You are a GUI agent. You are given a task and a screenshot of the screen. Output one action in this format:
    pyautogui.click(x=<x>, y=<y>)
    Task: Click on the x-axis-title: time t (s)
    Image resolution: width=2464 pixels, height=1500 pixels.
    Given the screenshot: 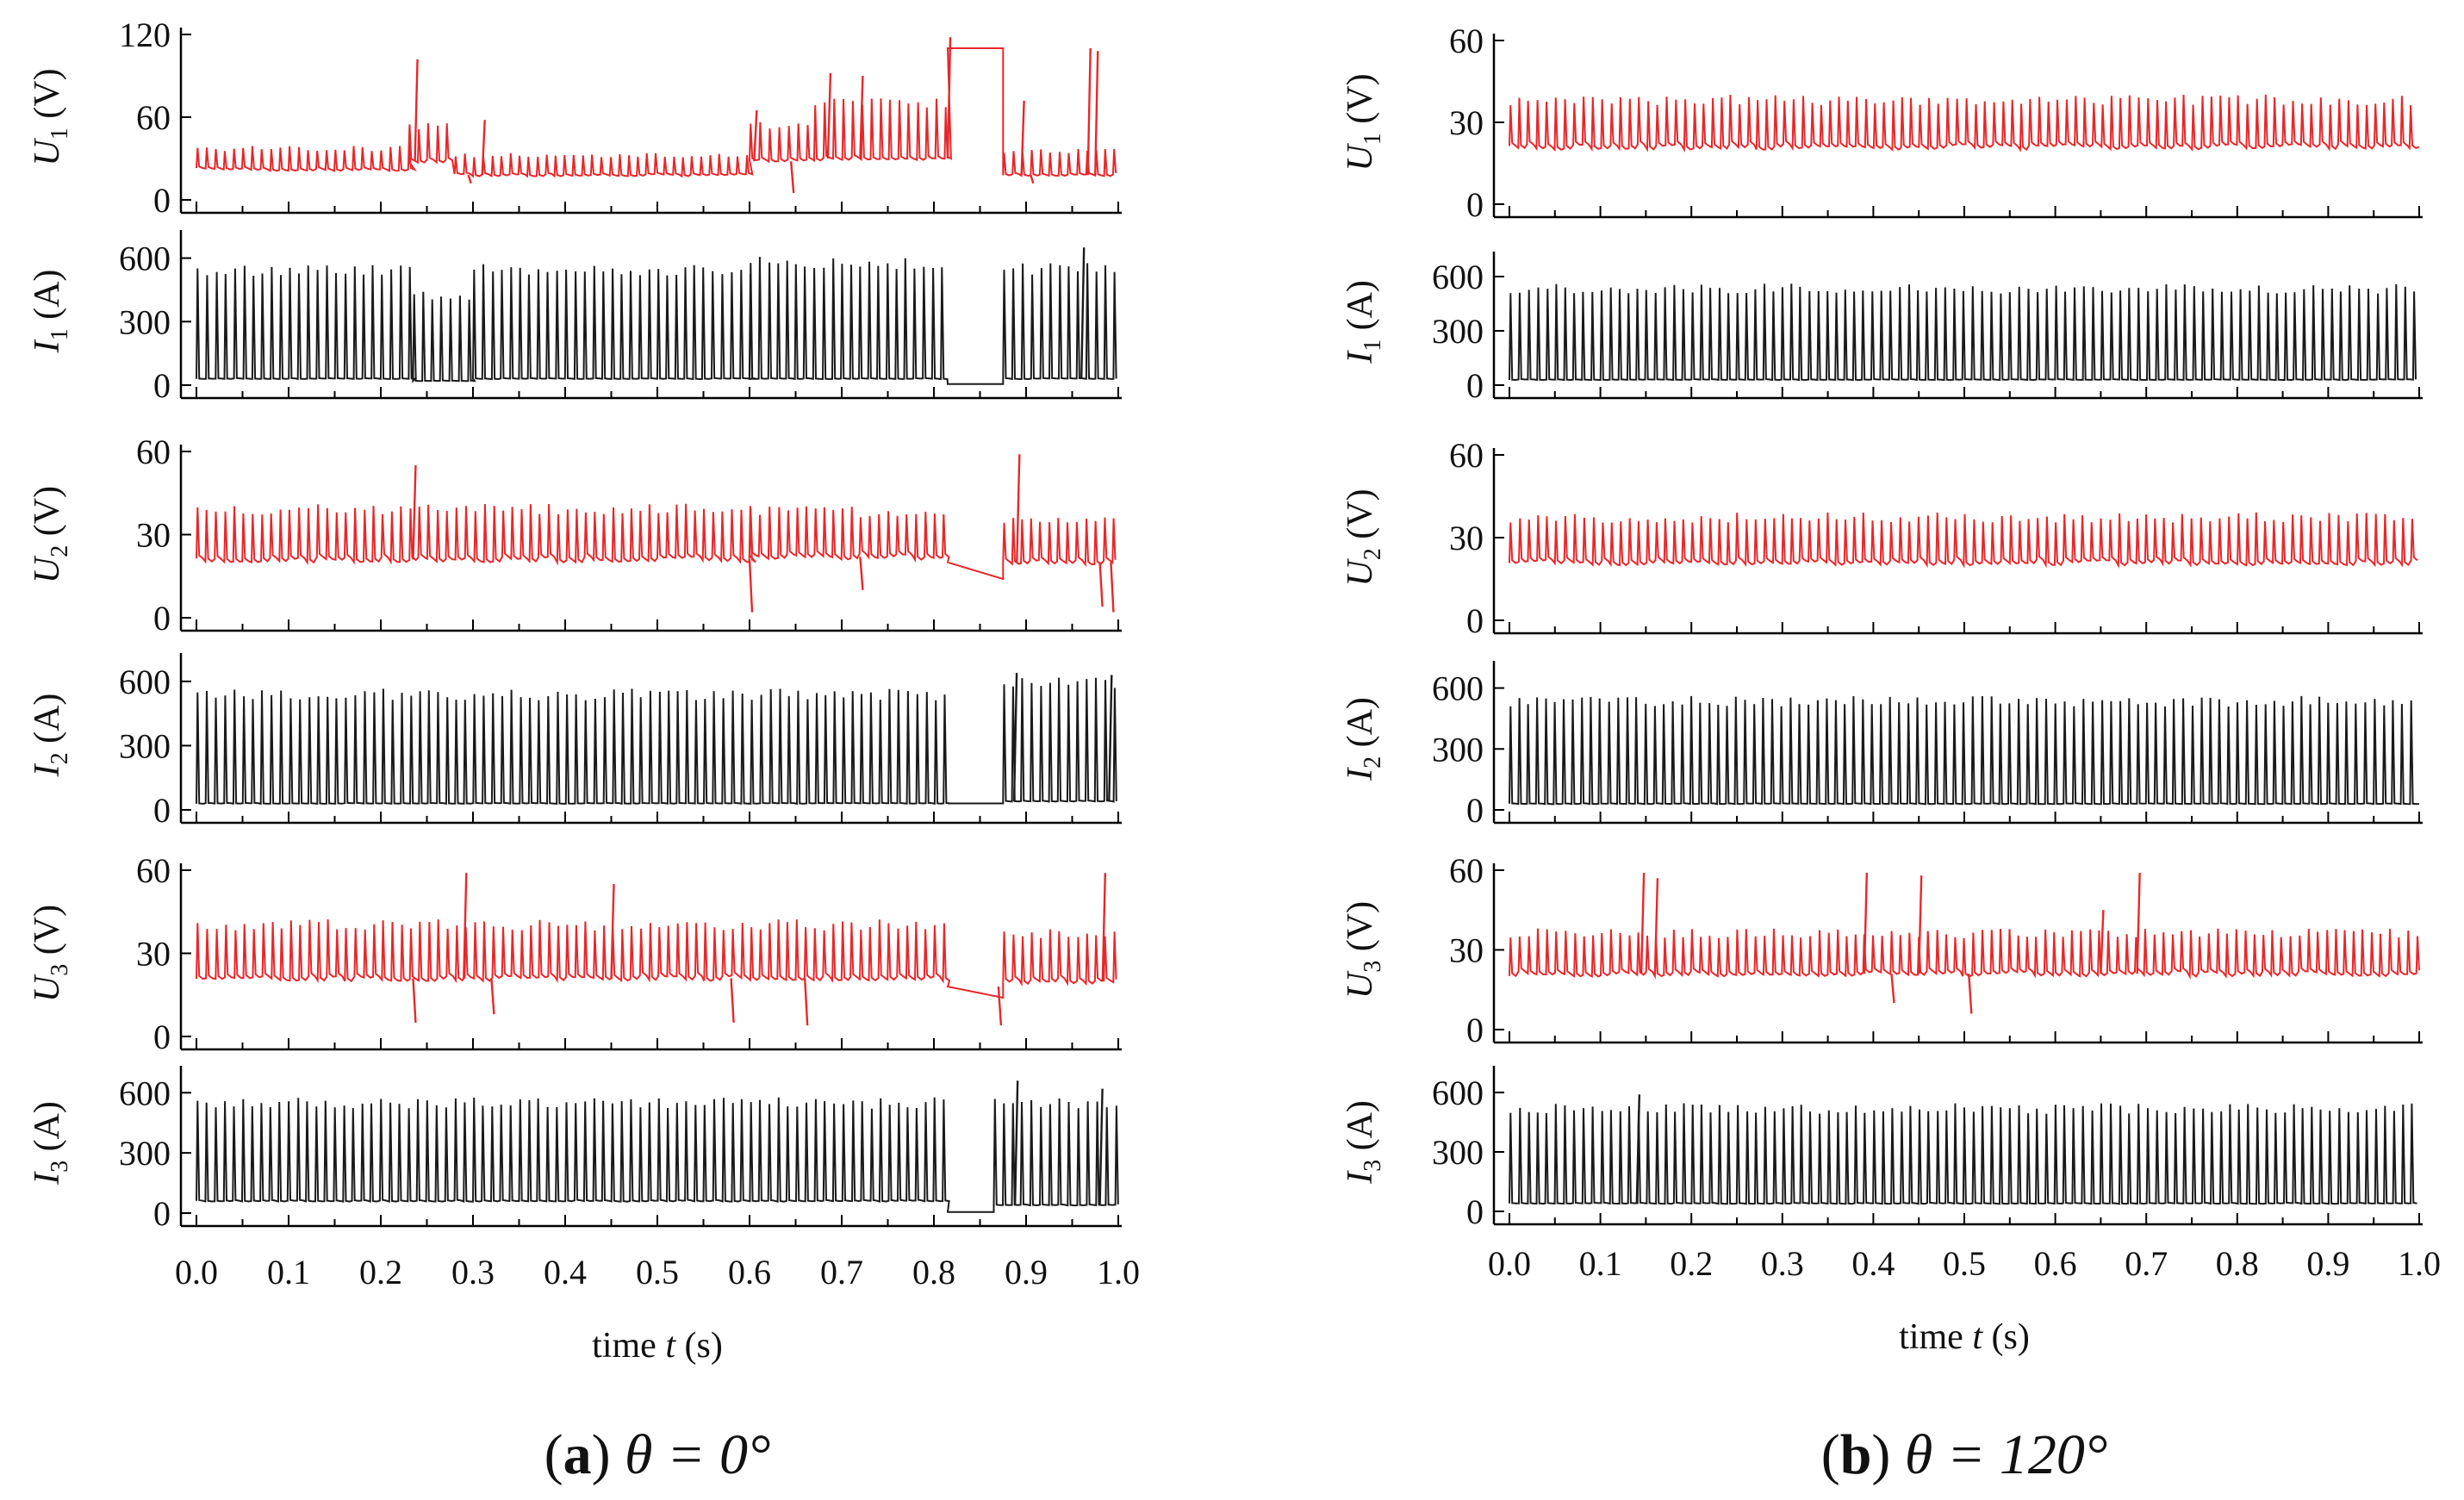 What is the action you would take?
    pyautogui.click(x=658, y=1346)
    